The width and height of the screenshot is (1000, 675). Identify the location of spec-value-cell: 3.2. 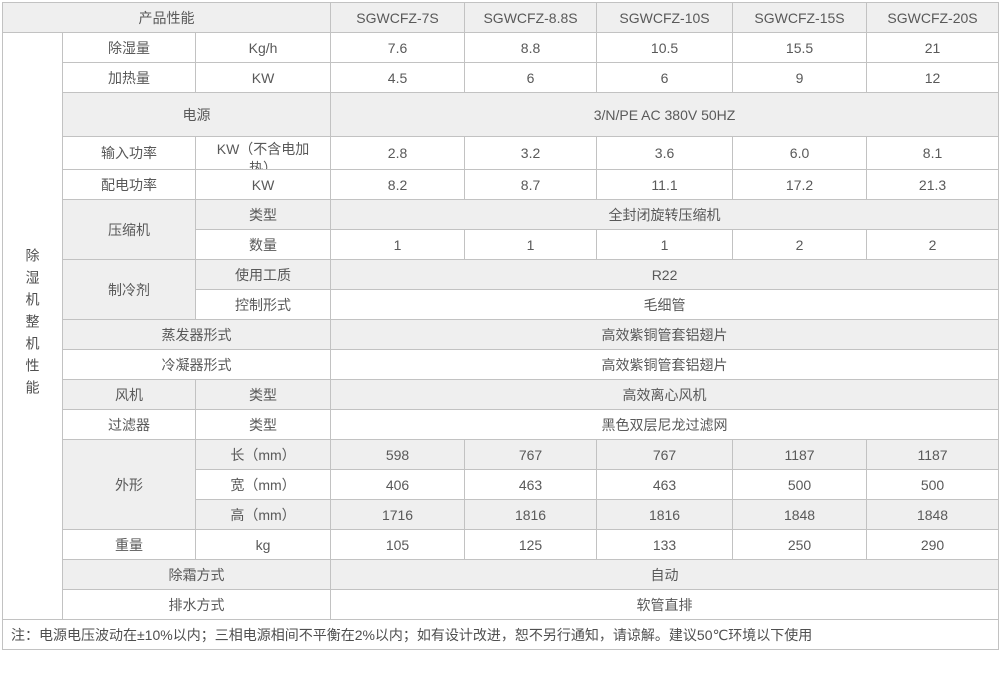
(531, 153).